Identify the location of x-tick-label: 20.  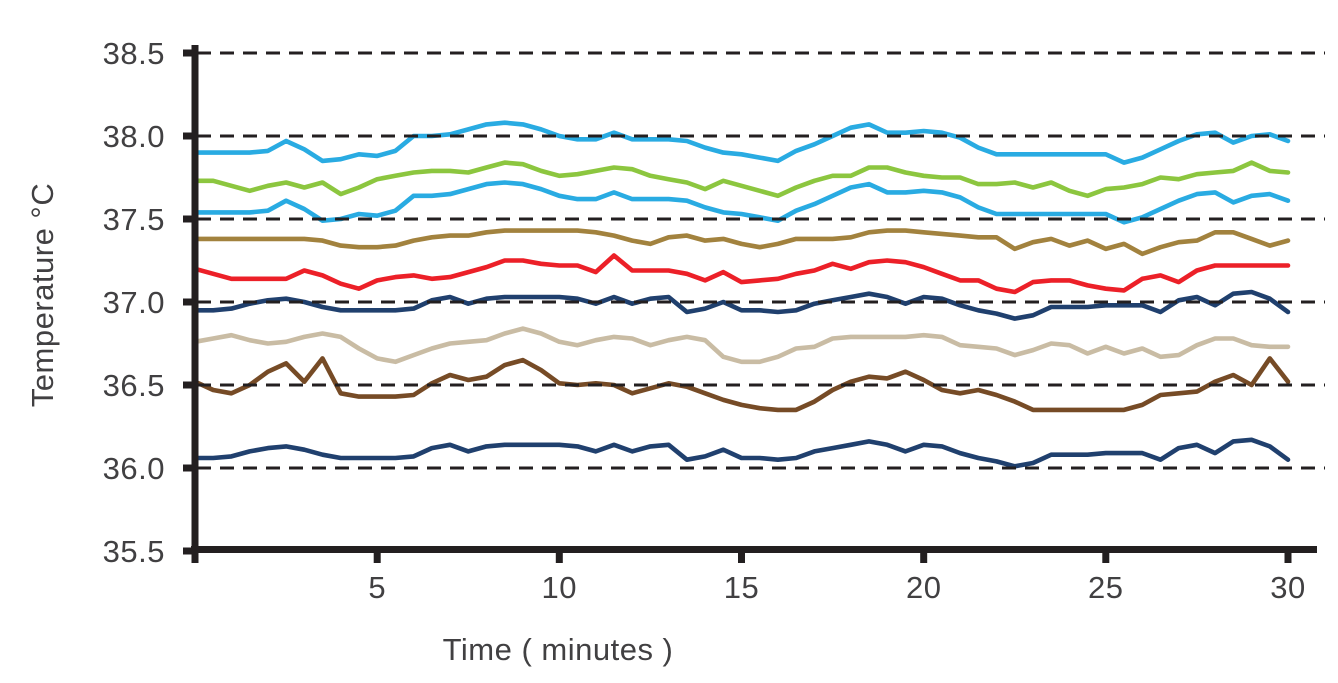
(923, 587).